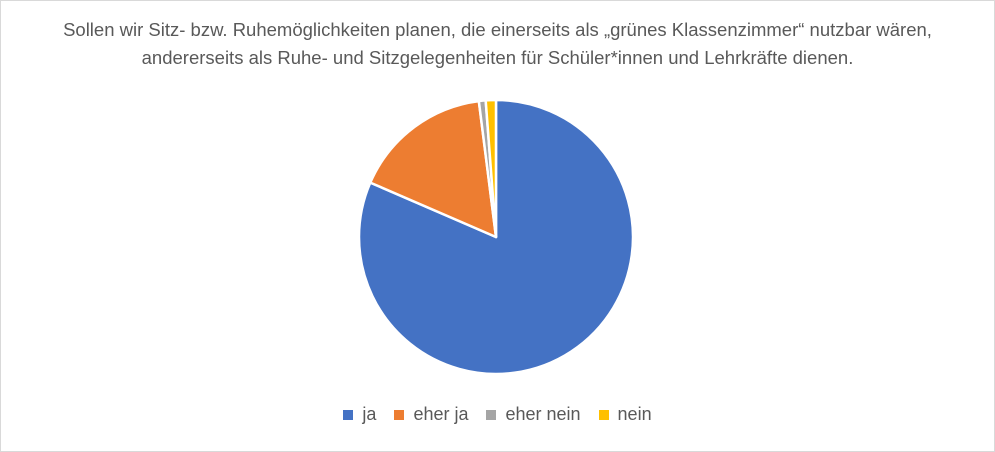 The image size is (995, 452). What do you see at coordinates (491, 168) in the screenshot?
I see `pie-slice-nein` at bounding box center [491, 168].